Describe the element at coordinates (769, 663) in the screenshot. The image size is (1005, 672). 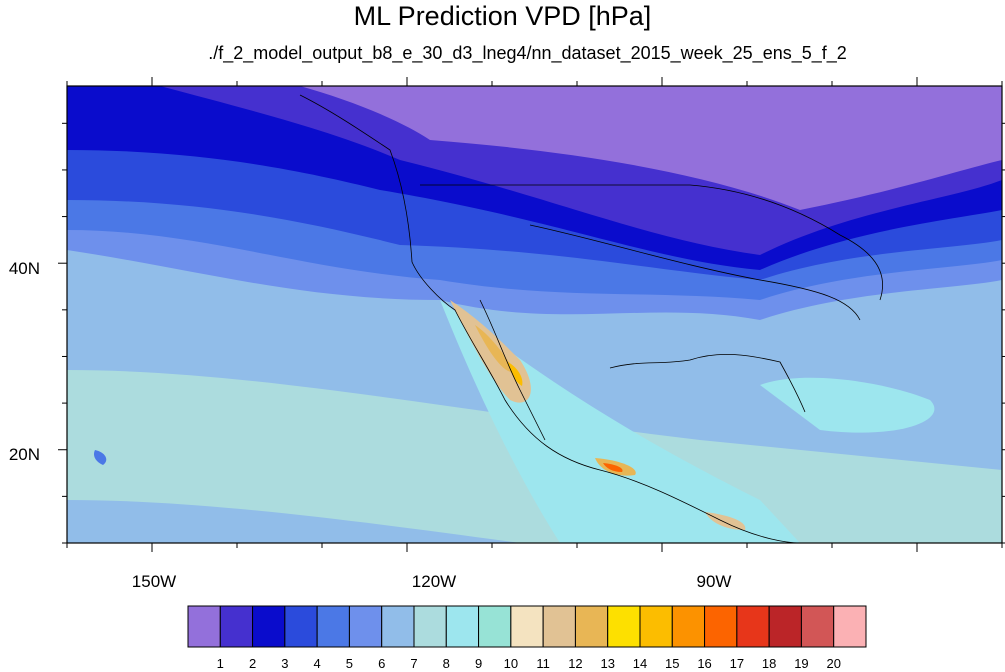
I see `colorbar-tick-label: 18` at that location.